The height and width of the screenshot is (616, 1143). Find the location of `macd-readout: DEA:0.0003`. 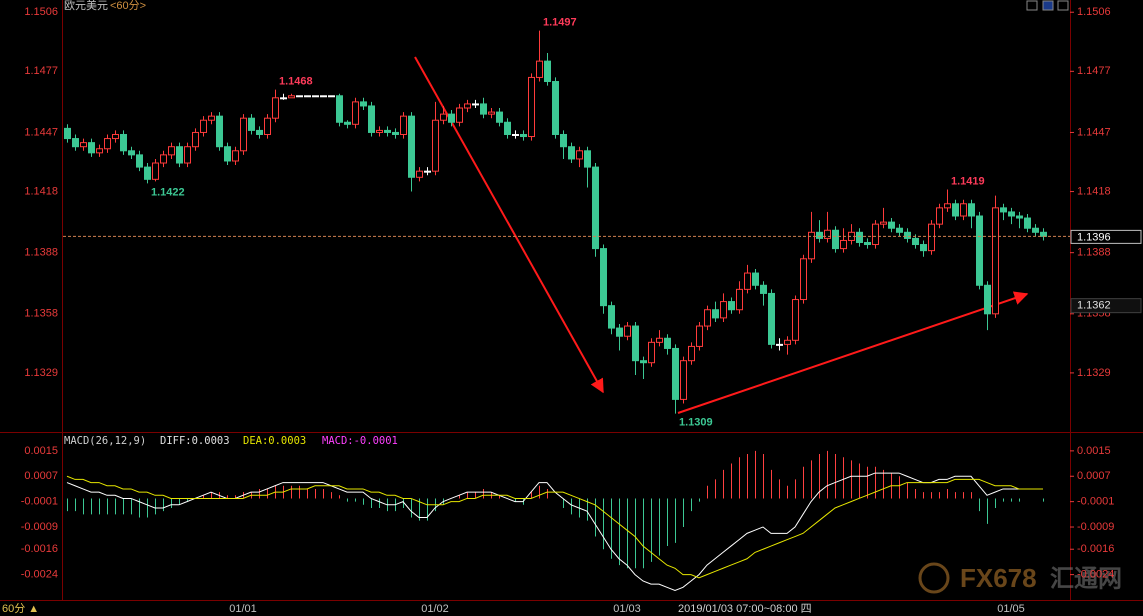

macd-readout: DEA:0.0003 is located at coordinates (274, 441).